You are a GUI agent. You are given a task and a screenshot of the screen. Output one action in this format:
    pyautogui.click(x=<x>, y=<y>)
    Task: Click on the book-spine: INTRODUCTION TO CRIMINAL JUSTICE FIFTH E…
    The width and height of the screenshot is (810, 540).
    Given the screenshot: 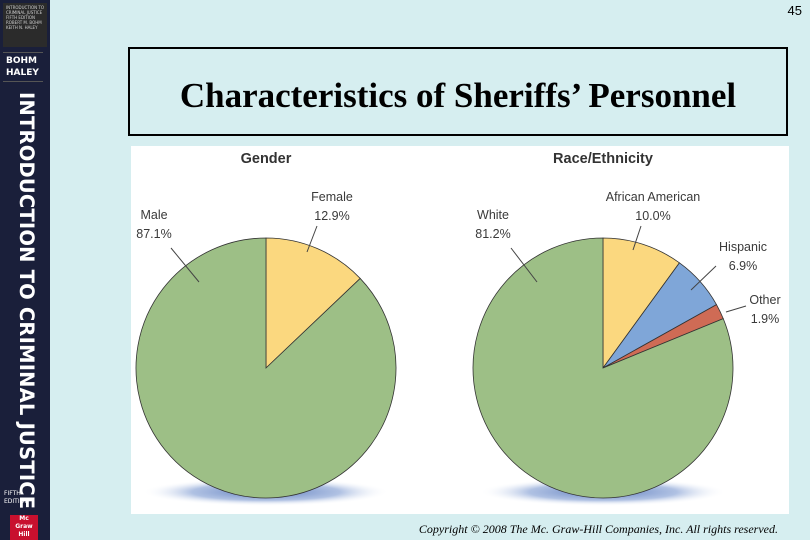 What is the action you would take?
    pyautogui.click(x=25, y=270)
    